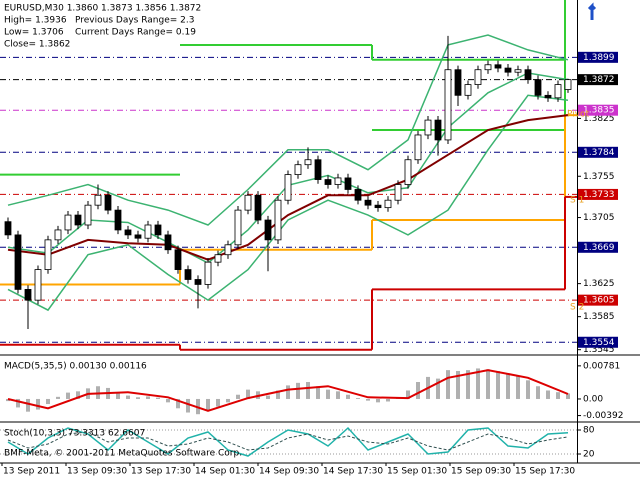  What do you see at coordinates (599, 58) in the screenshot?
I see `level-label: 1.3899` at bounding box center [599, 58].